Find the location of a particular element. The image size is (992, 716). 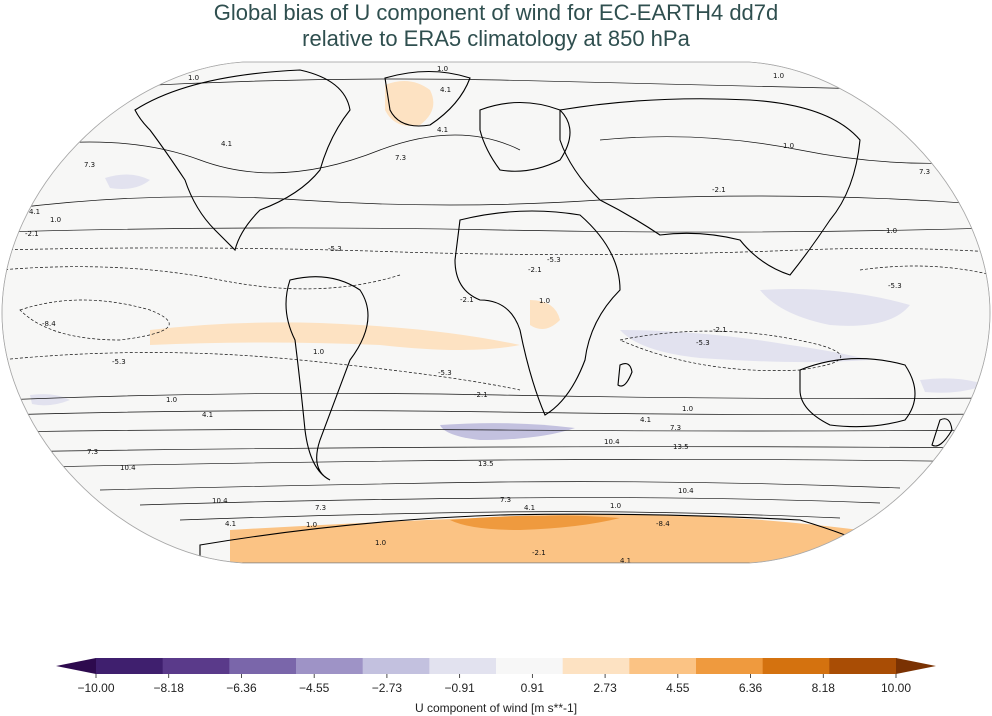

map-title-line-2: relative to ERA5 climatology at 850 hPa is located at coordinates (496, 38).